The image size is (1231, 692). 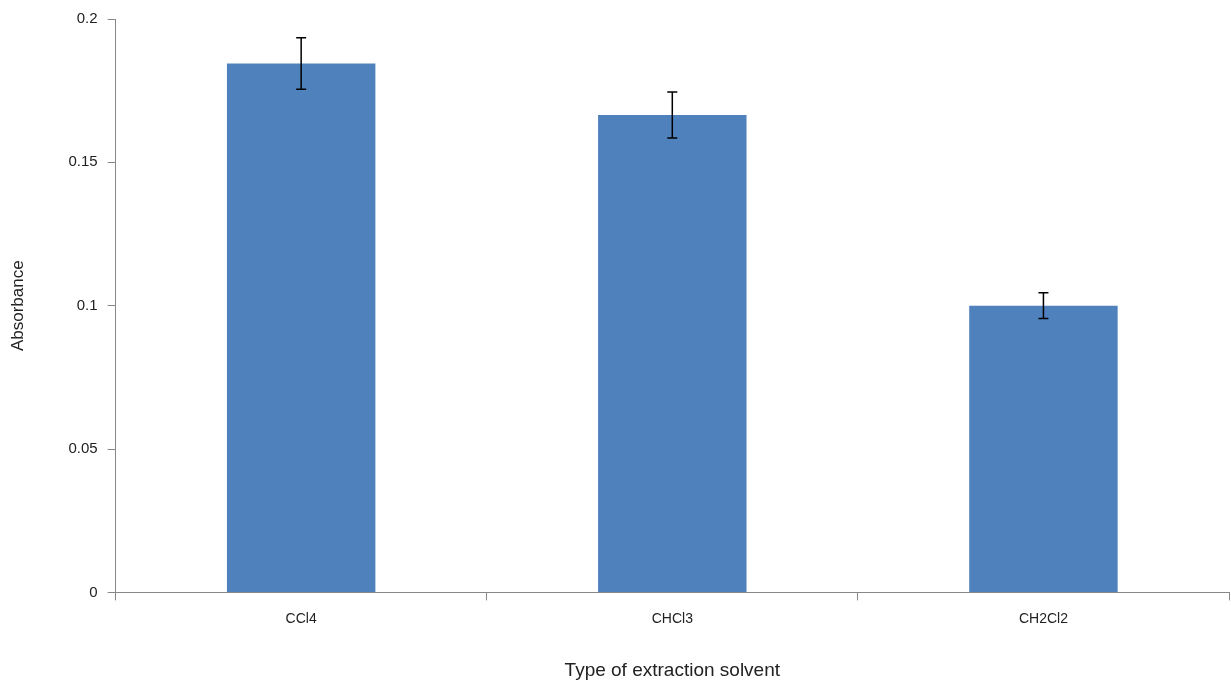 I want to click on y-tick-label: 0.15, so click(x=83, y=161).